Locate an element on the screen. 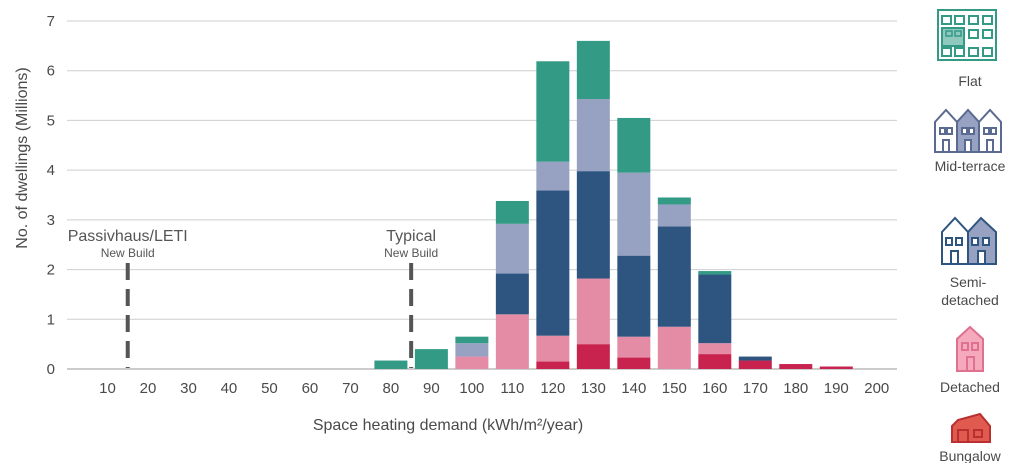  detached-icon is located at coordinates (970, 348).